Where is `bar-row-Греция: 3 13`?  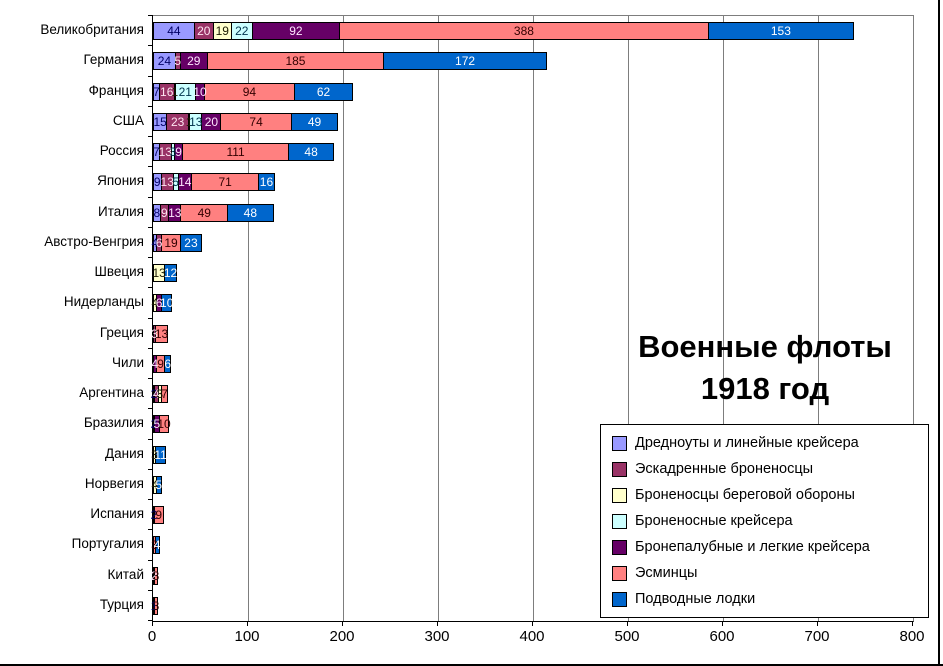 bar-row-Греция: 3 13 is located at coordinates (532, 334).